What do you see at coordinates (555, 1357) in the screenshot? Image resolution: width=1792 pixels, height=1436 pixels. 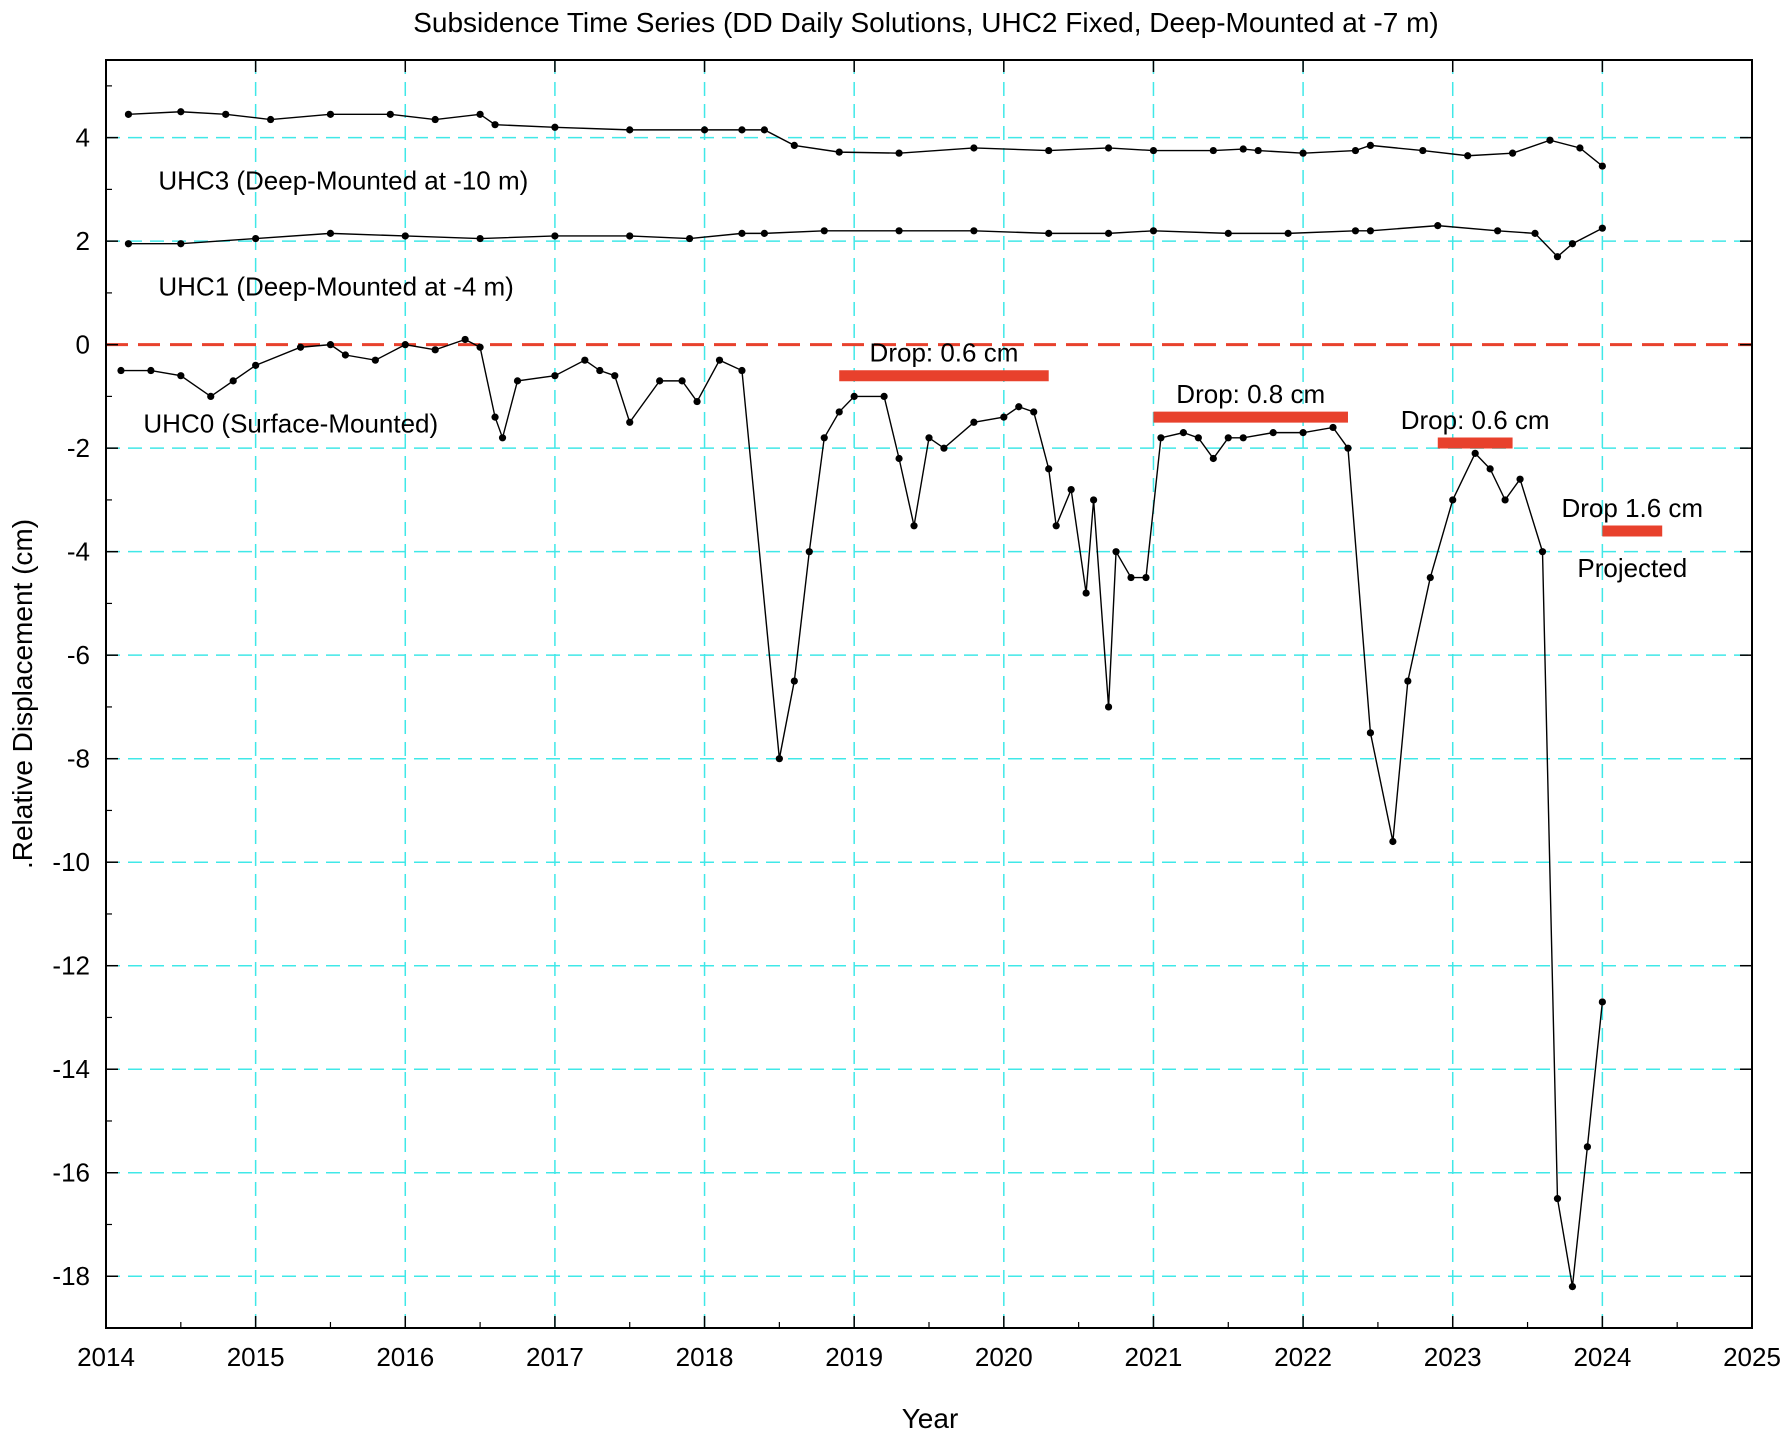 I see `x-tick-label: 2017` at bounding box center [555, 1357].